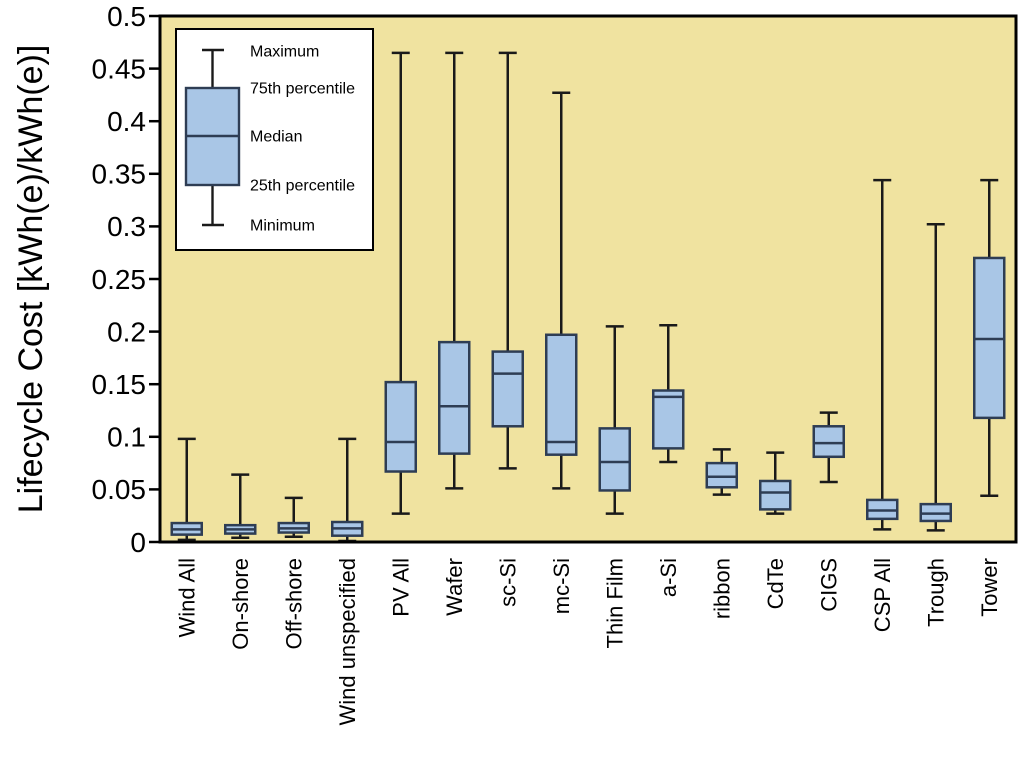 Image resolution: width=1024 pixels, height=762 pixels. What do you see at coordinates (284, 52) in the screenshot?
I see `legend-label-maximum: Maximum` at bounding box center [284, 52].